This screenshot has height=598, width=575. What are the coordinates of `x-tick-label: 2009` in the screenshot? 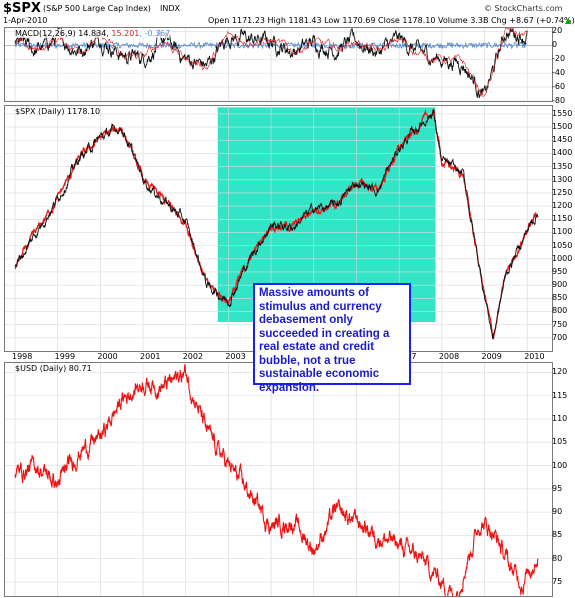 It's located at (491, 356).